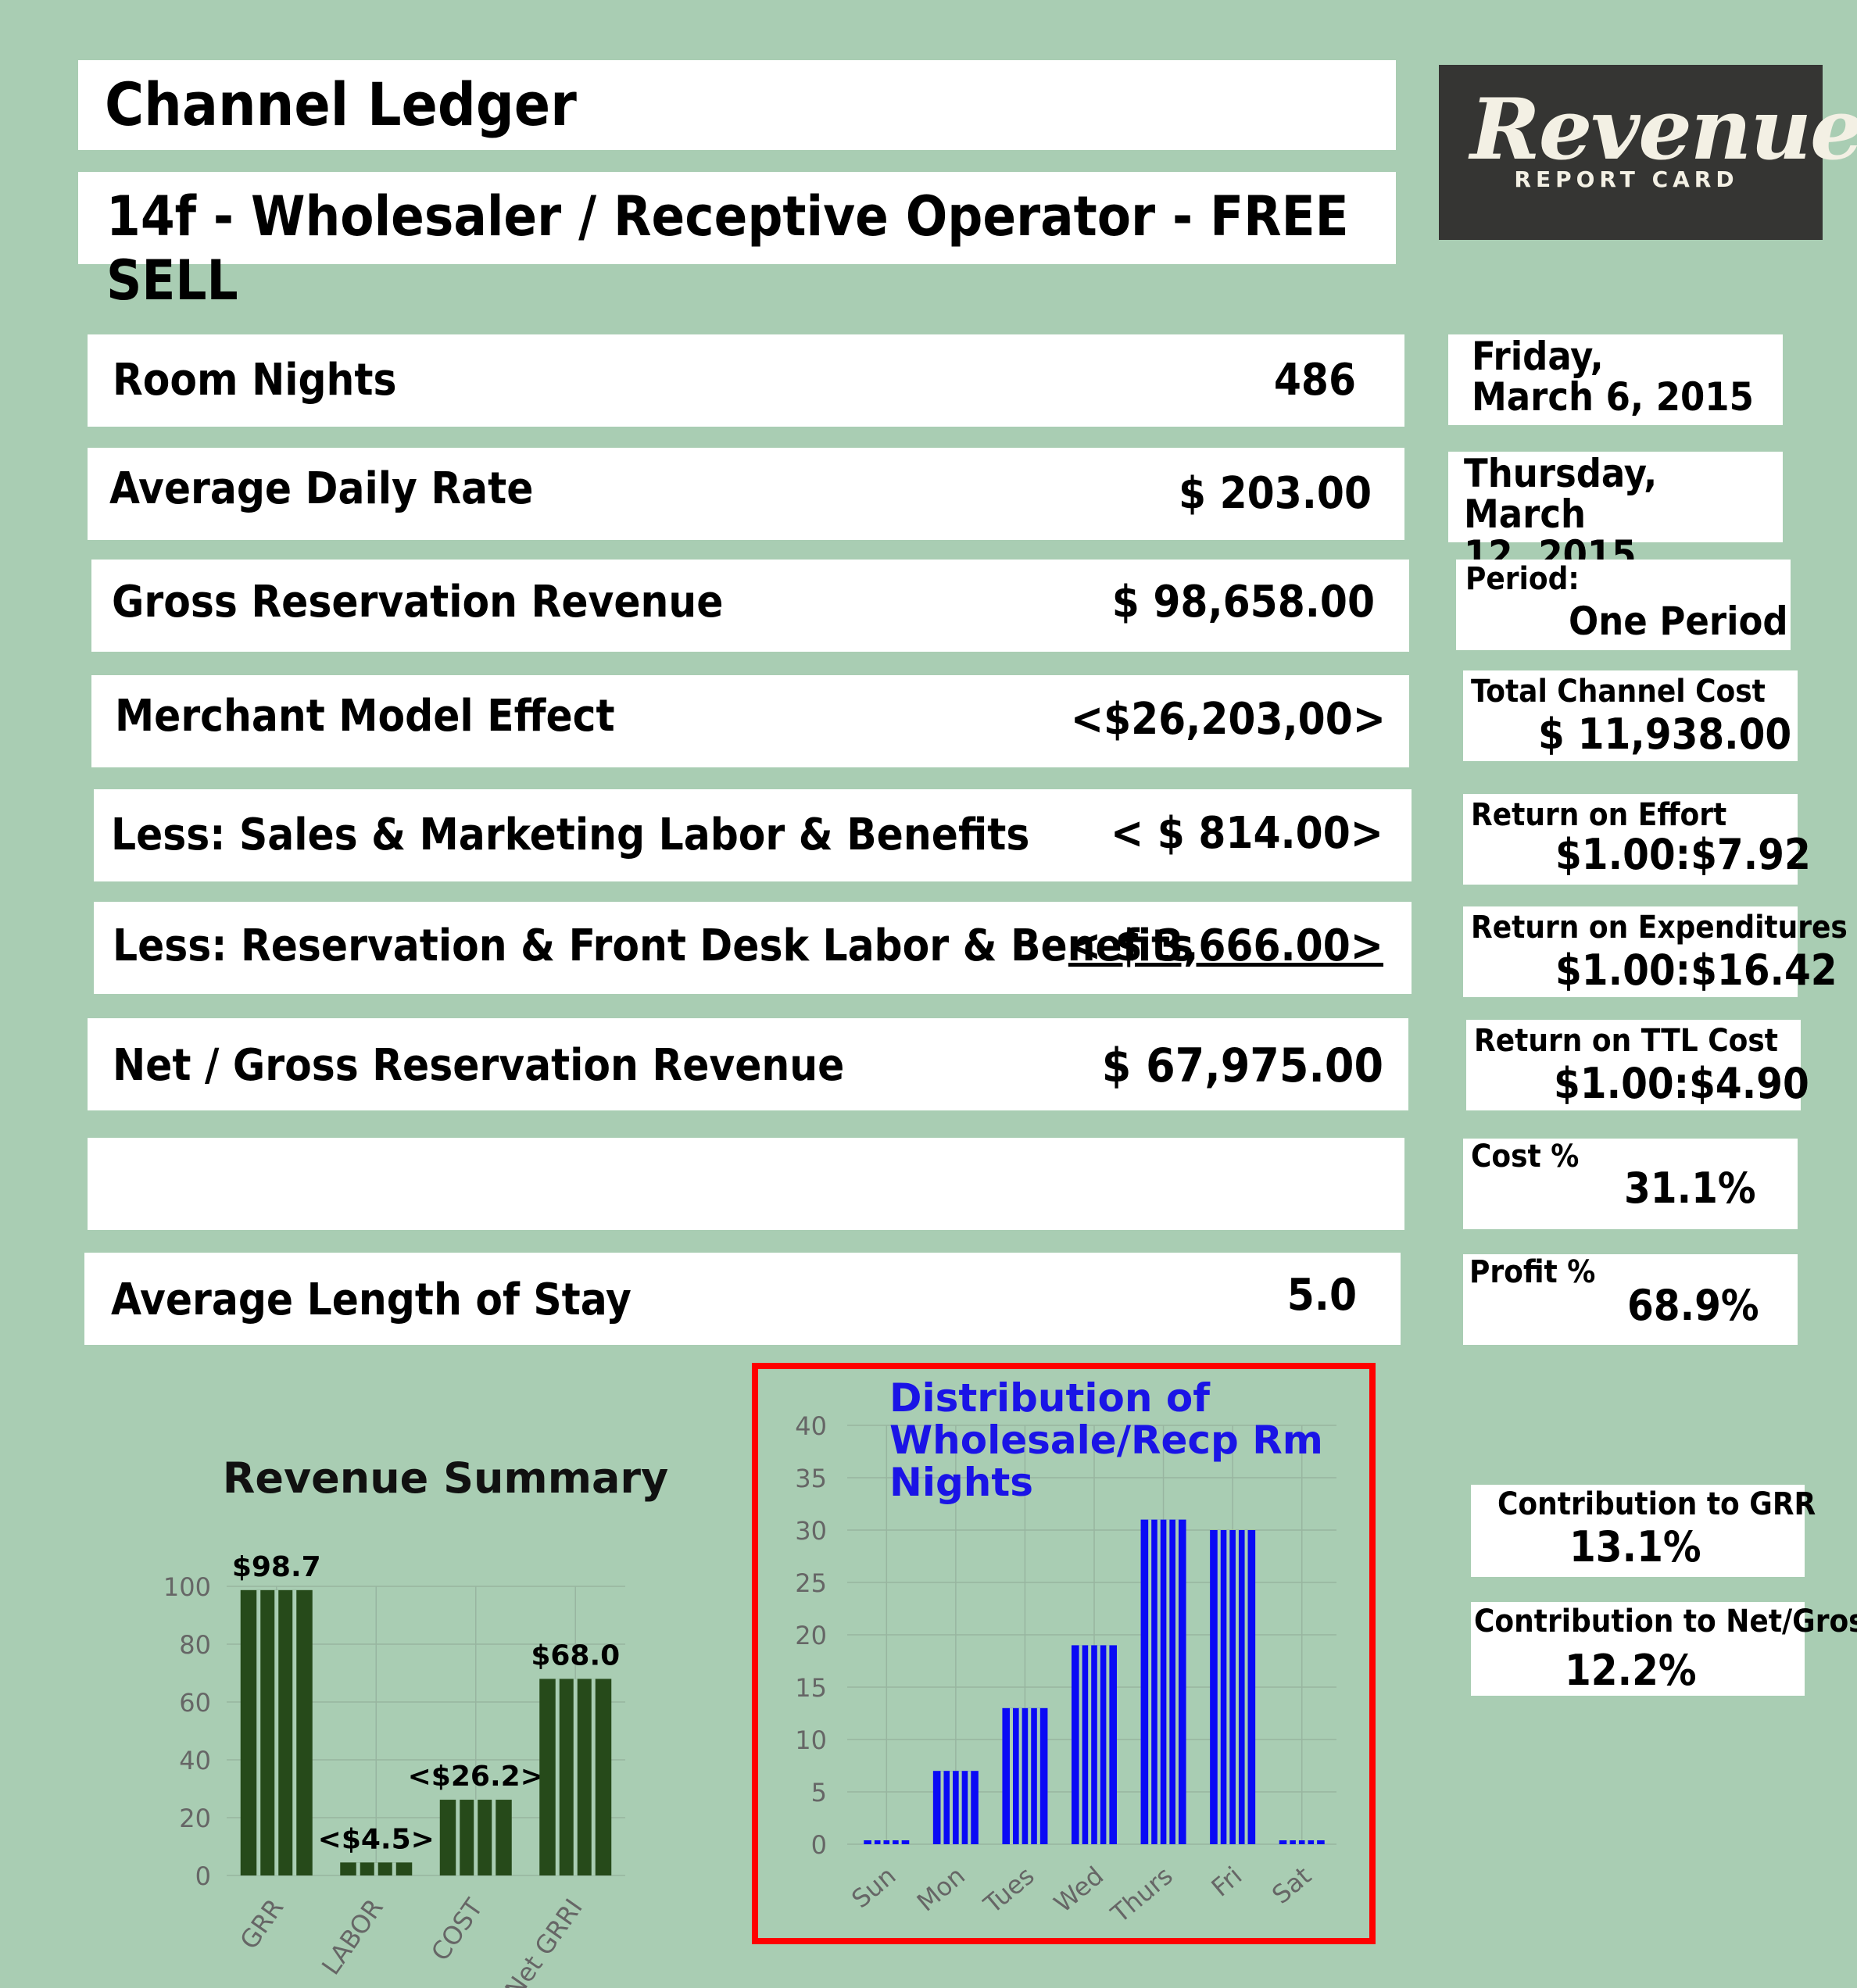  Describe the element at coordinates (811, 1478) in the screenshot. I see `y-tick-label: 35` at that location.